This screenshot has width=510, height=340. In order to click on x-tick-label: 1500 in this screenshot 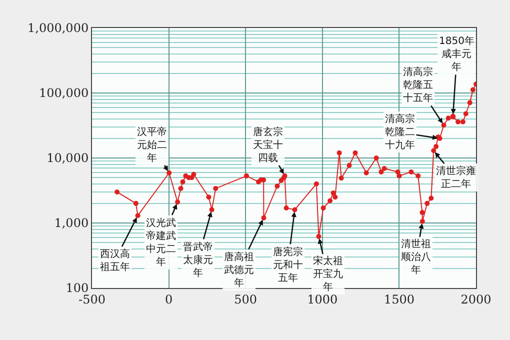, I will do `click(399, 299)`.